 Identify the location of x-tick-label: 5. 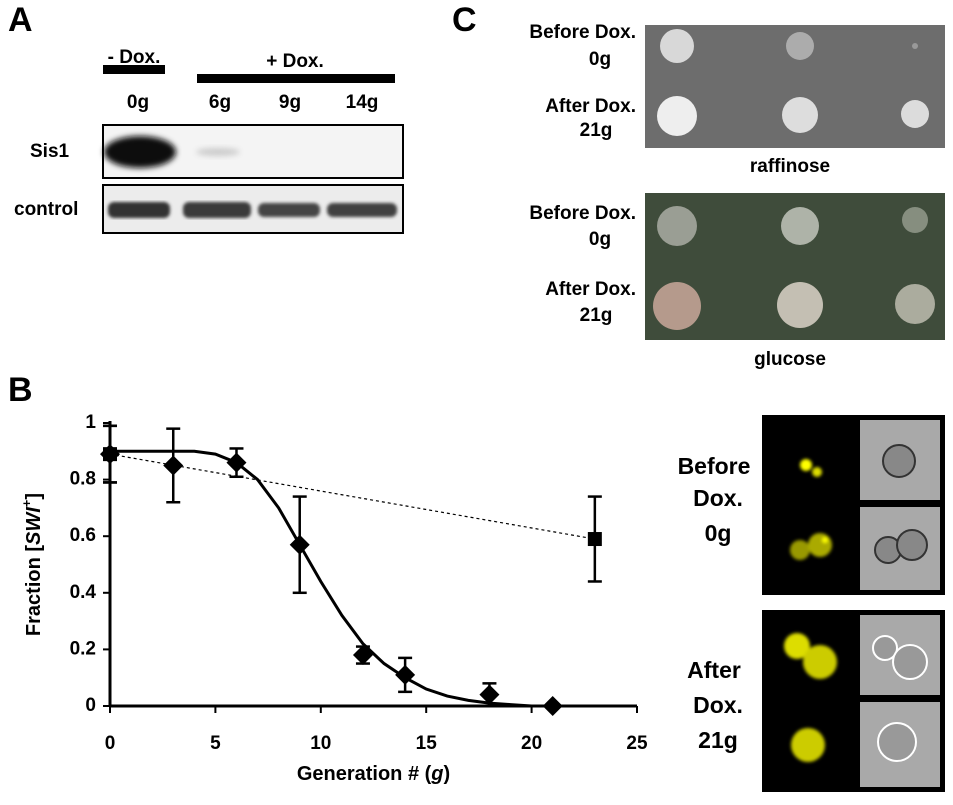
(215, 743).